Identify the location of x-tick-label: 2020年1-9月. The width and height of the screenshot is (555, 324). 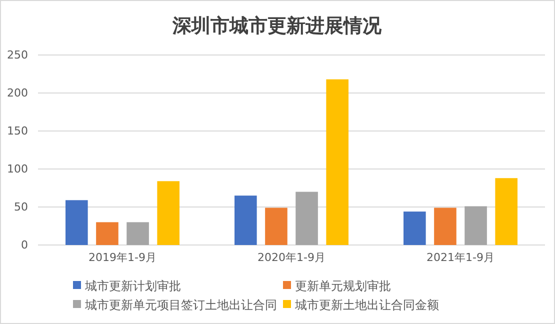
(292, 257).